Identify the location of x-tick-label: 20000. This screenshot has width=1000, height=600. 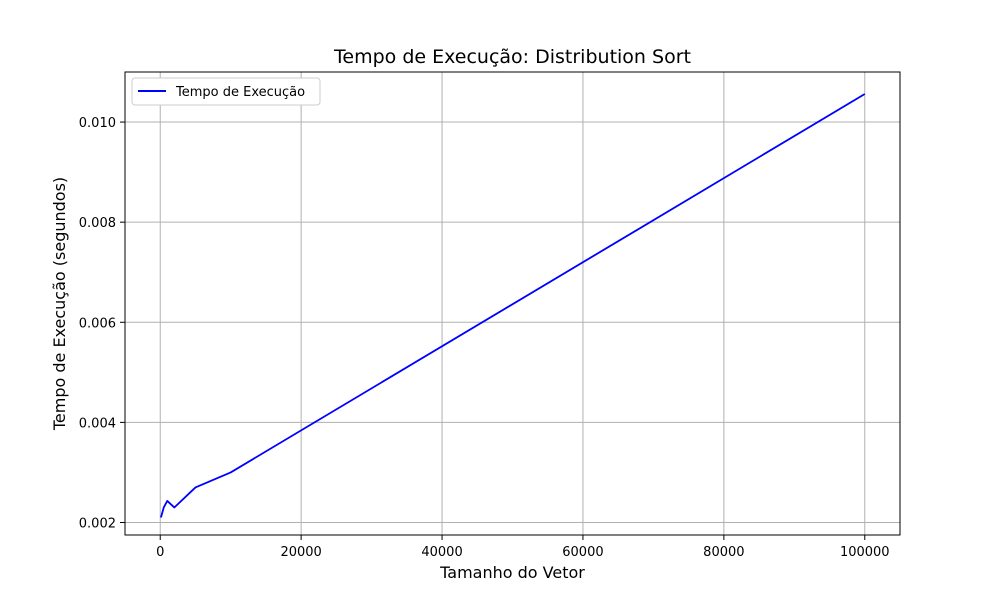
(300, 552).